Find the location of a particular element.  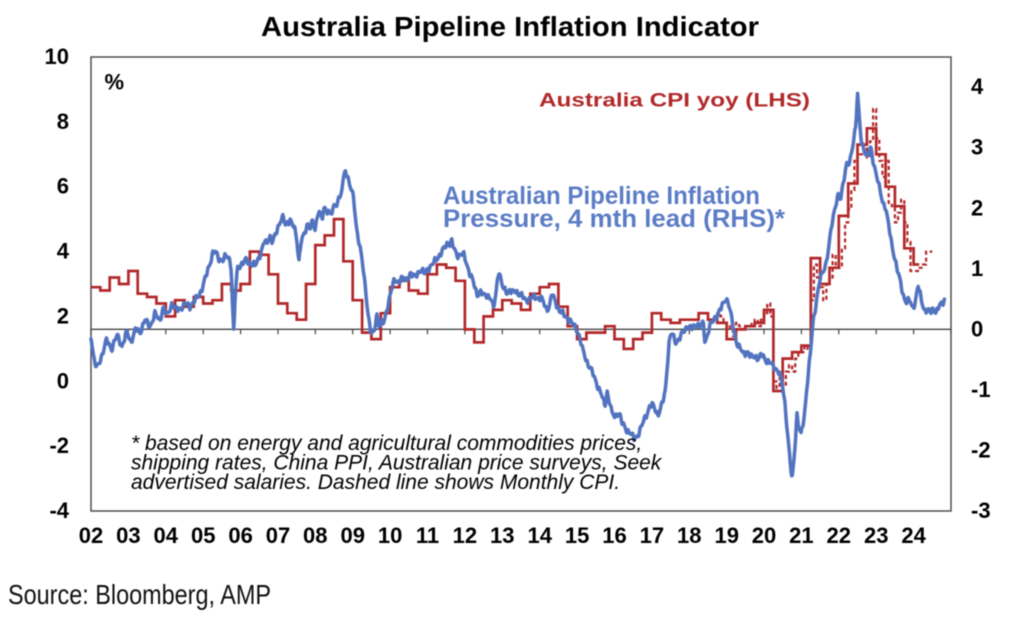

svg-text: 13 is located at coordinates (502, 535).